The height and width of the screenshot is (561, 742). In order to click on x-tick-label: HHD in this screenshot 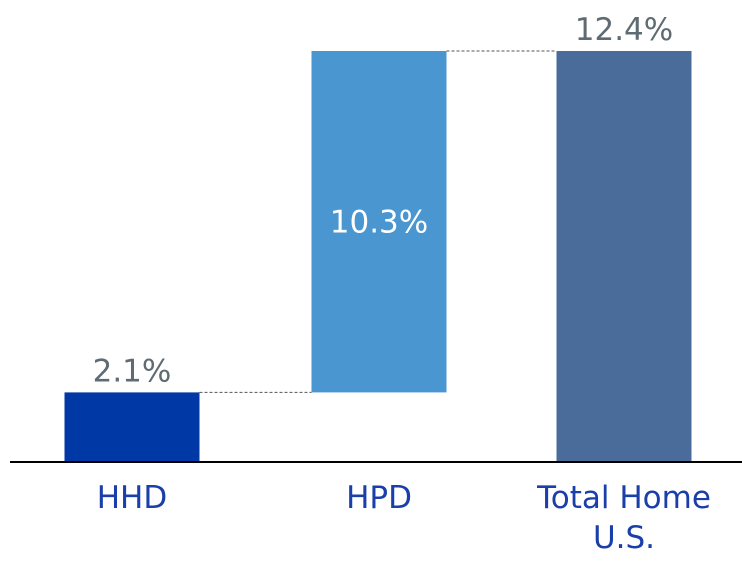, I will do `click(132, 498)`.